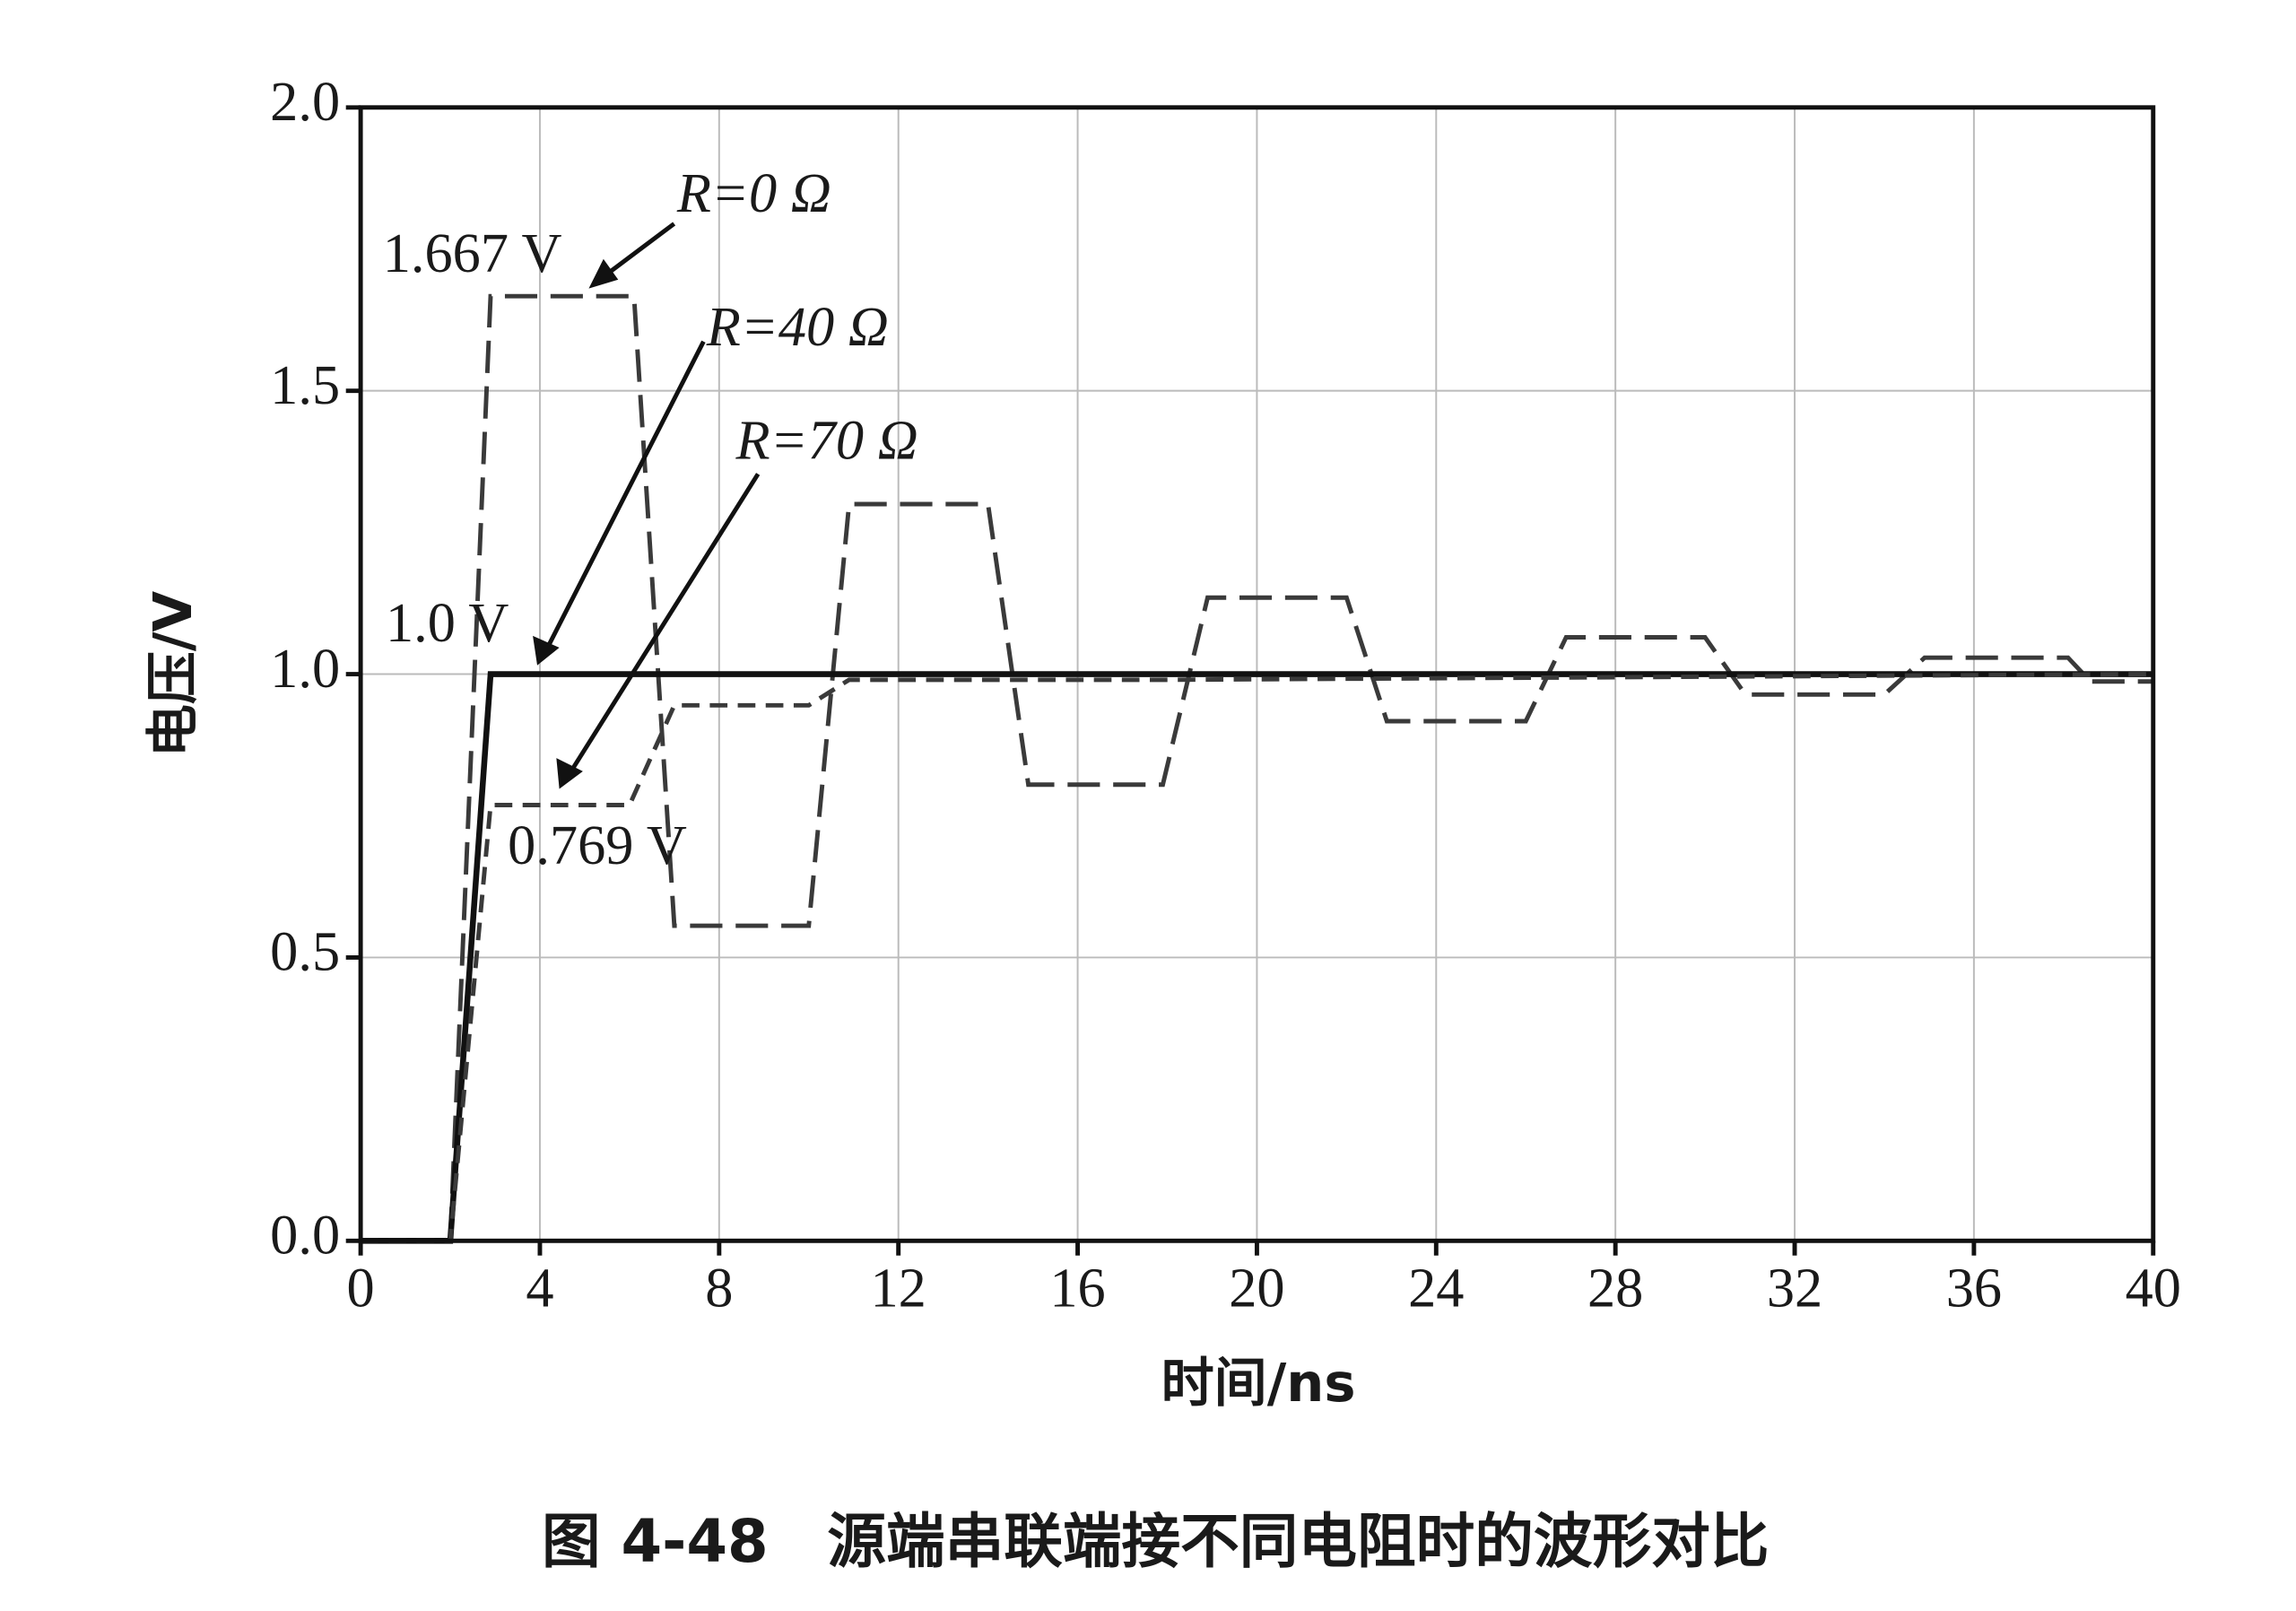 The width and height of the screenshot is (2296, 1611). What do you see at coordinates (1077, 1288) in the screenshot?
I see `x-tick-label: 16` at bounding box center [1077, 1288].